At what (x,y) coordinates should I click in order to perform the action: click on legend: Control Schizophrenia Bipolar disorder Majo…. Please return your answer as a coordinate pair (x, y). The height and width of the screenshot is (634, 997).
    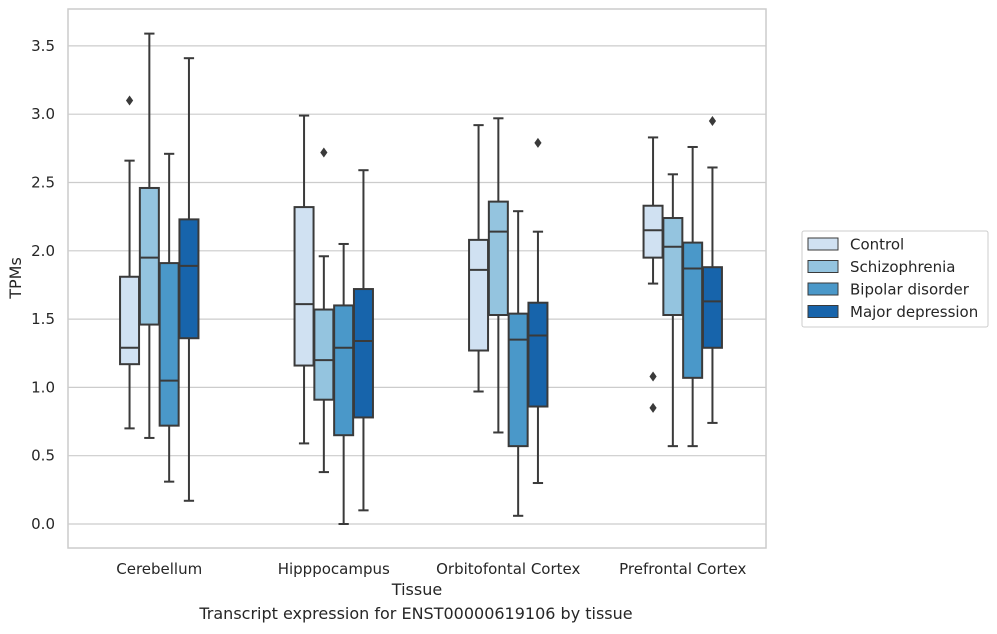
    Looking at the image, I should click on (895, 279).